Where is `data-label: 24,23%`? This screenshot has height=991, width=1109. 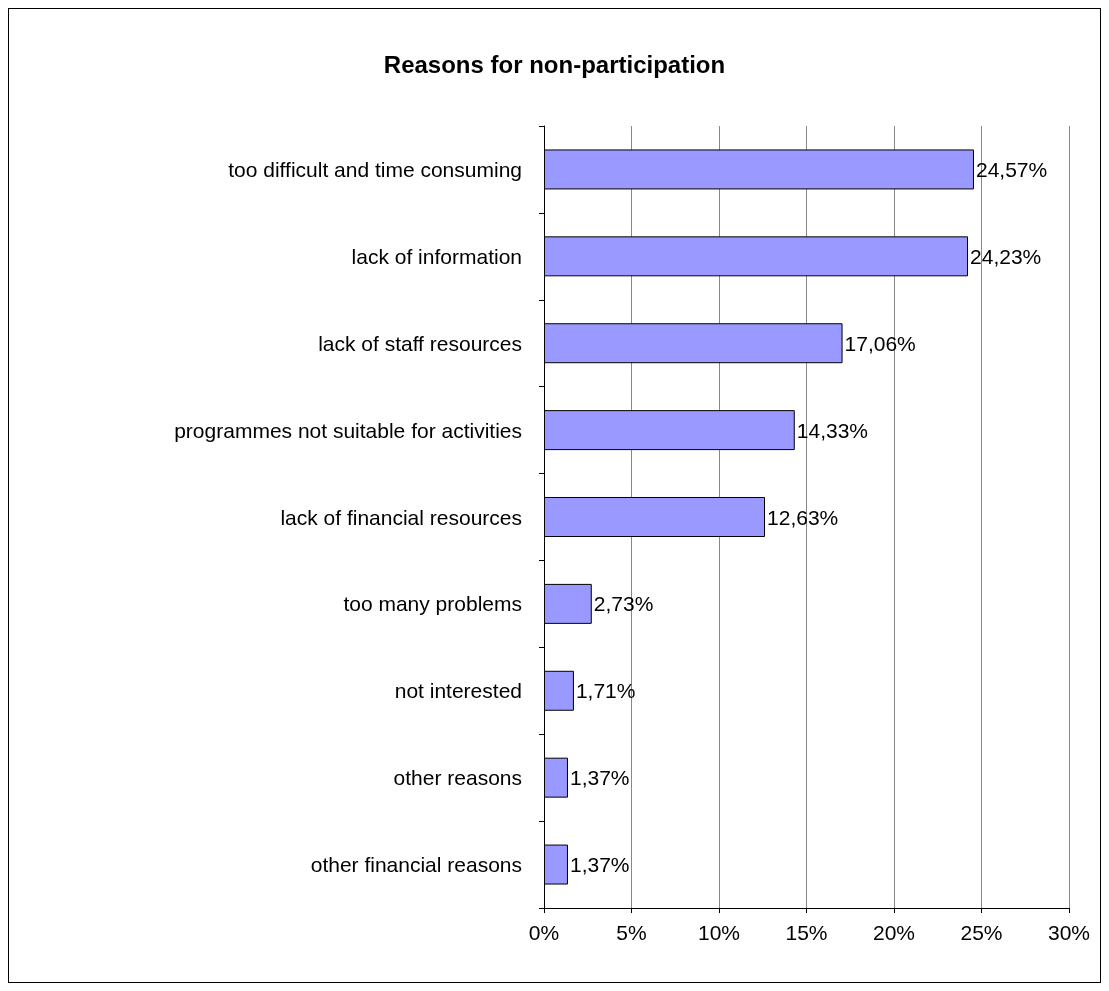
data-label: 24,23% is located at coordinates (1006, 256).